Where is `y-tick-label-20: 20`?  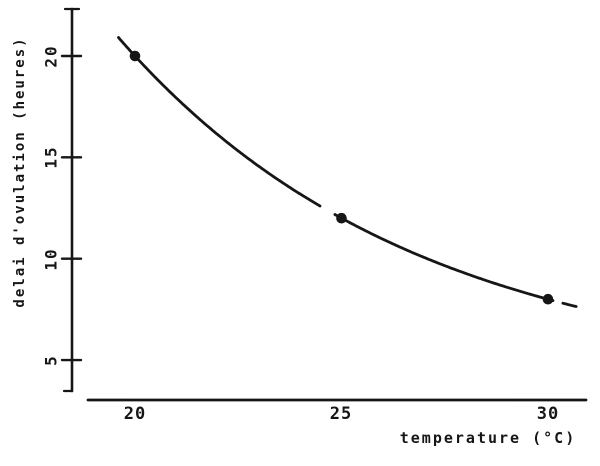 y-tick-label-20: 20 is located at coordinates (51, 56).